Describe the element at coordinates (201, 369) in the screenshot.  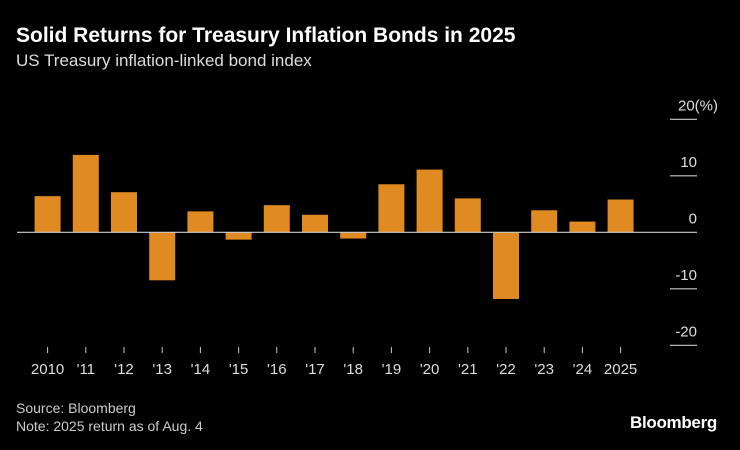
I see `x-tick-label: '14` at that location.